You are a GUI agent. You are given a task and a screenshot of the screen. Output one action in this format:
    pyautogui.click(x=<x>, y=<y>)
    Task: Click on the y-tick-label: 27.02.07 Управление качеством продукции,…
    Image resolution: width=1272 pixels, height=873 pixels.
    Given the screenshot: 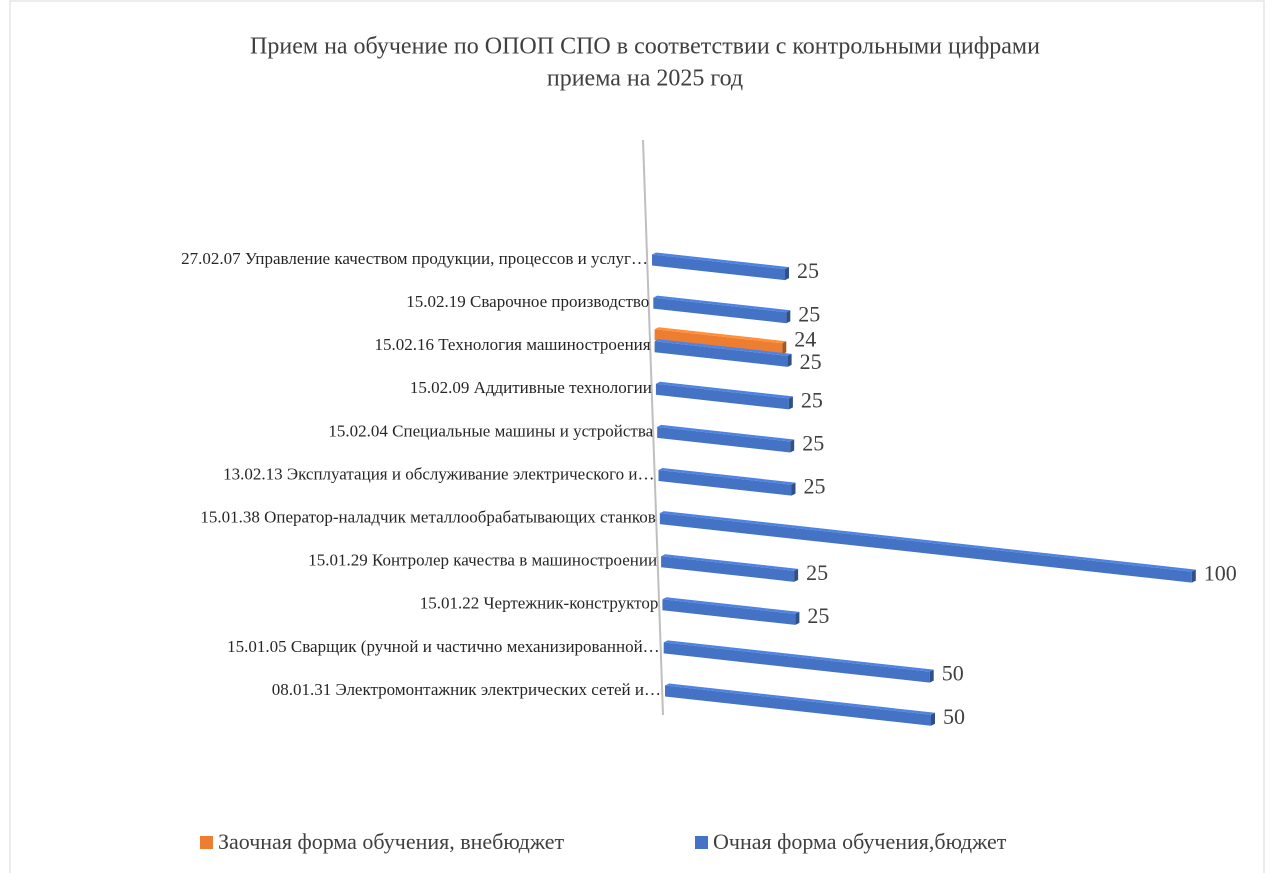 What is the action you would take?
    pyautogui.click(x=414, y=258)
    